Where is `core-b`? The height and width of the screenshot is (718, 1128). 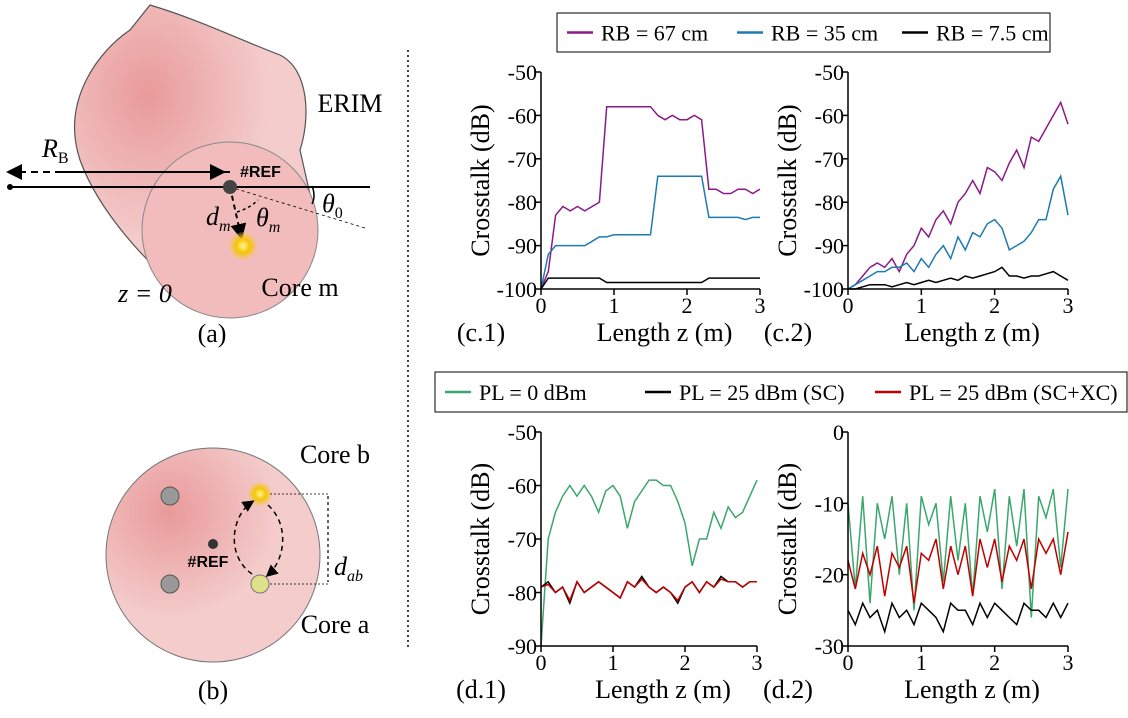
core-b is located at coordinates (260, 494).